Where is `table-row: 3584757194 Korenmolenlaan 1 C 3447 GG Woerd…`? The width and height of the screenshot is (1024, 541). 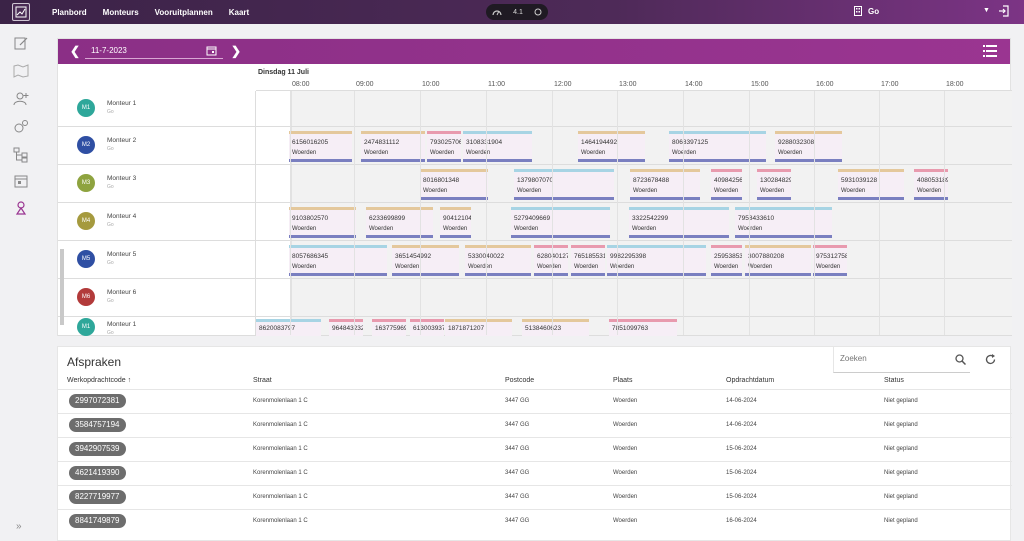
table-row: 3584757194 Korenmolenlaan 1 C 3447 GG Woerd… is located at coordinates (535, 425).